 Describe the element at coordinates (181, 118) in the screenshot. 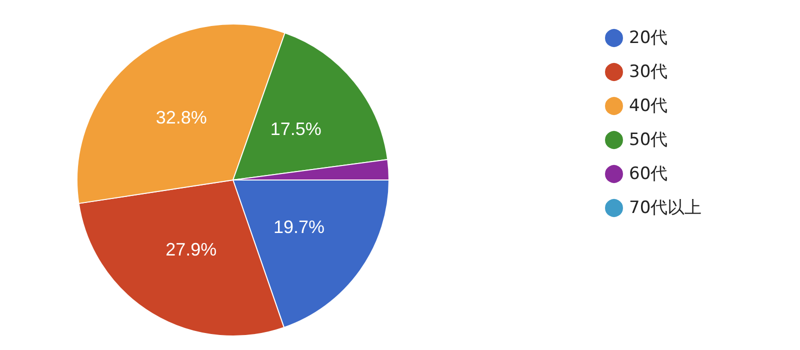

I see `data-label: 32.8%` at that location.